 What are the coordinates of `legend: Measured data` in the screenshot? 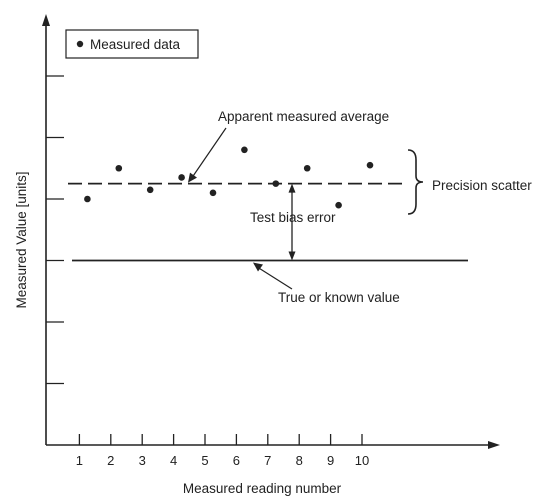 It's located at (132, 44).